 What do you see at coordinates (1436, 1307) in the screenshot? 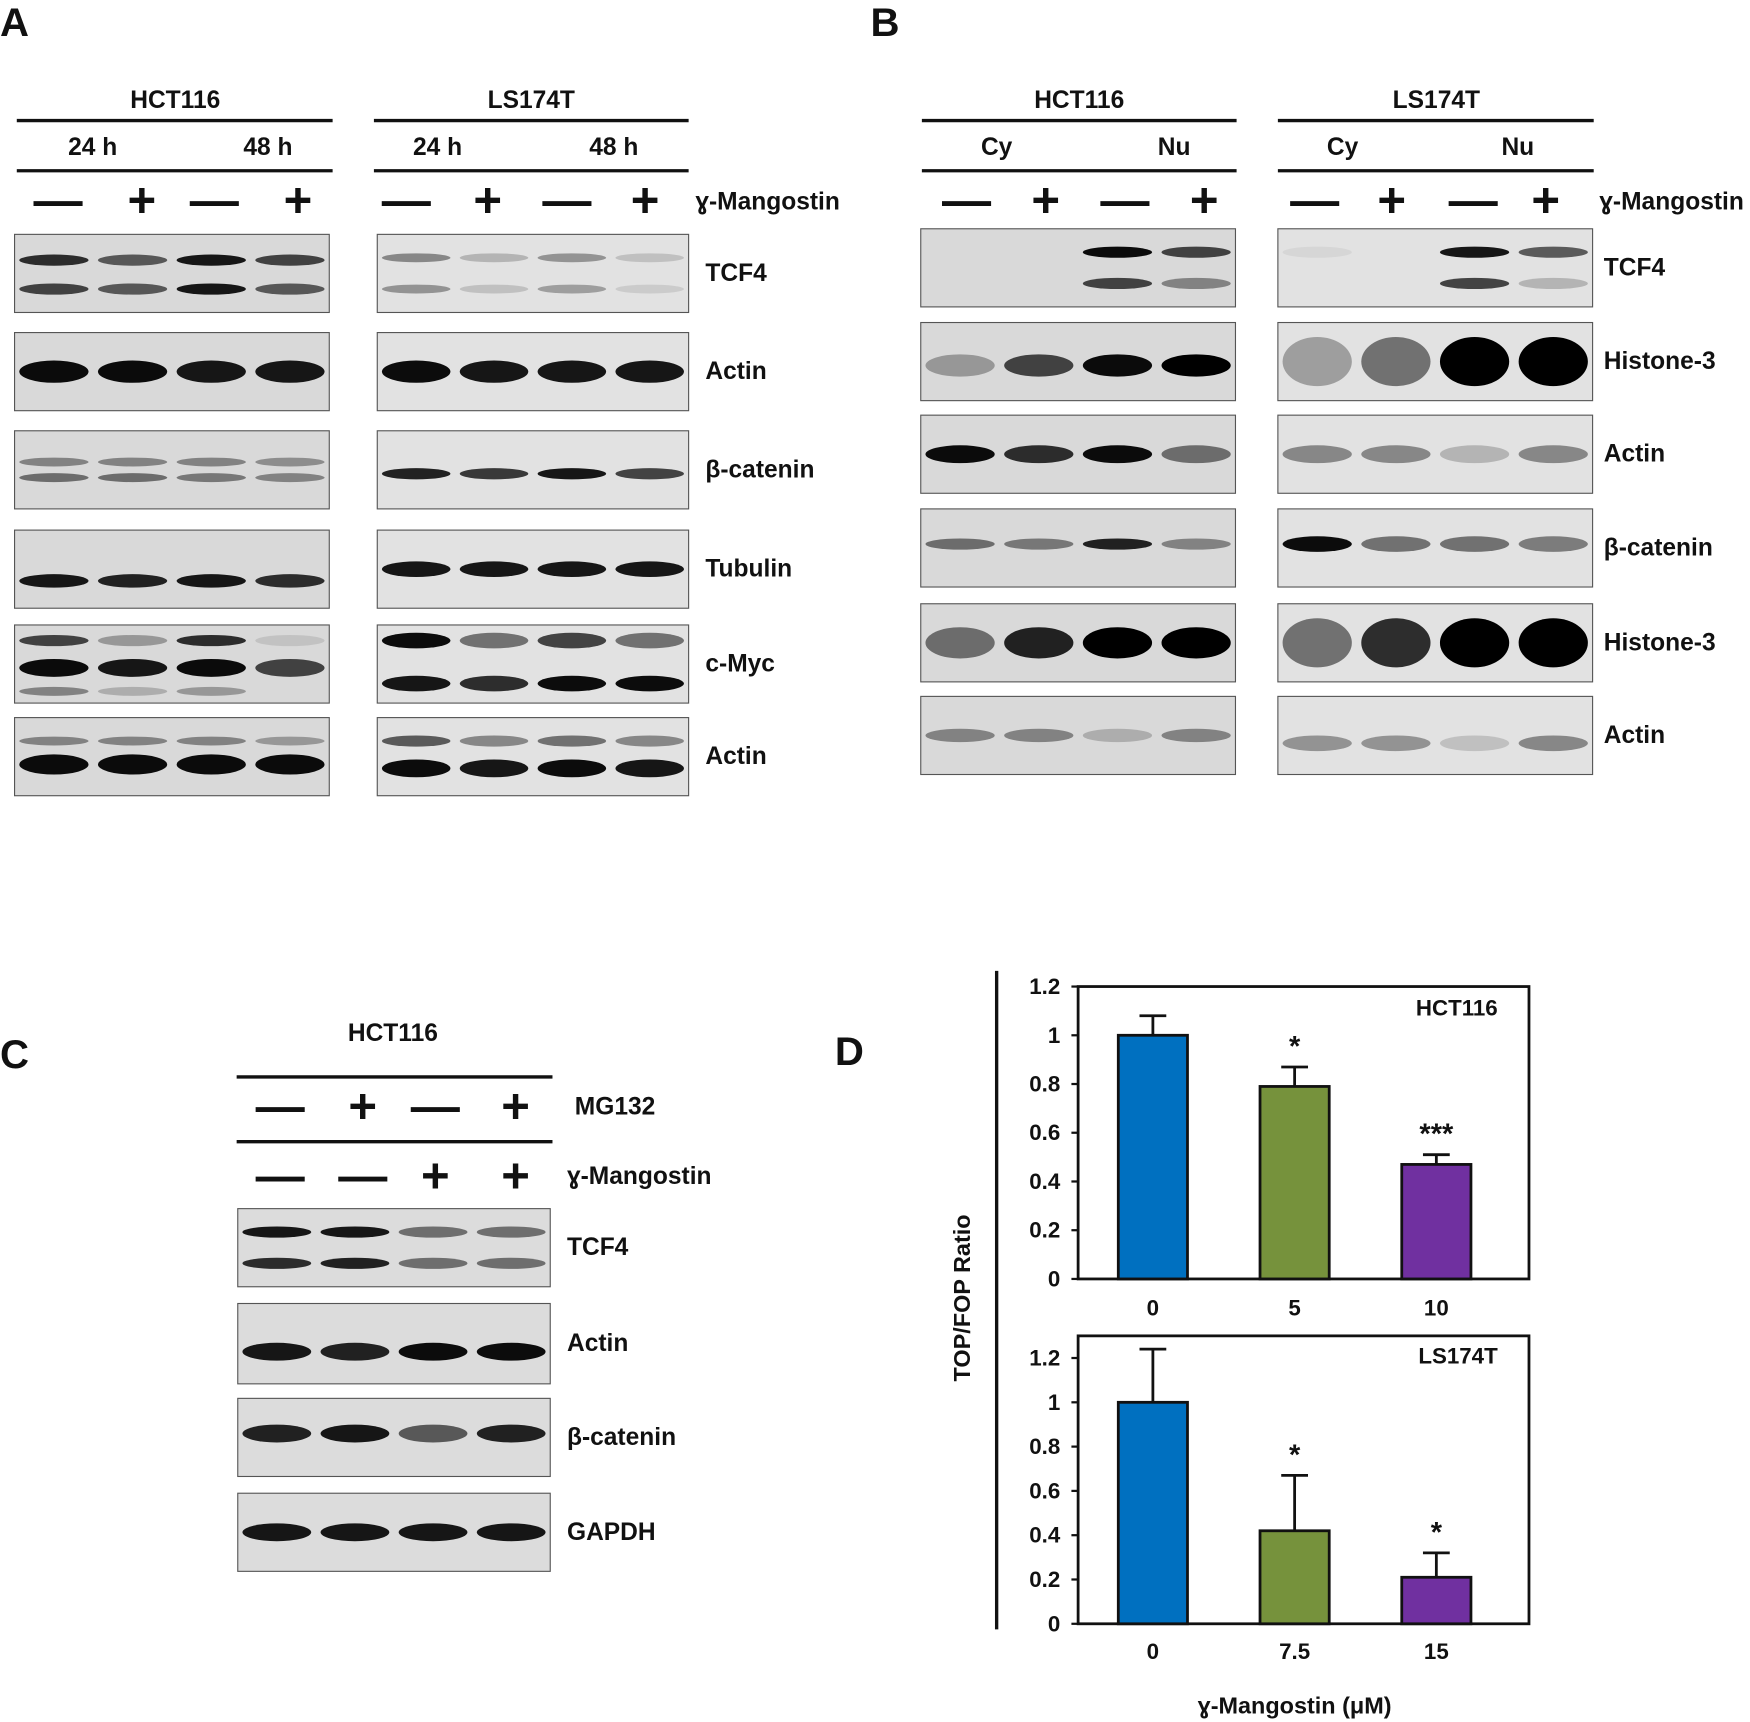
I see `x-tick-label: 10` at bounding box center [1436, 1307].